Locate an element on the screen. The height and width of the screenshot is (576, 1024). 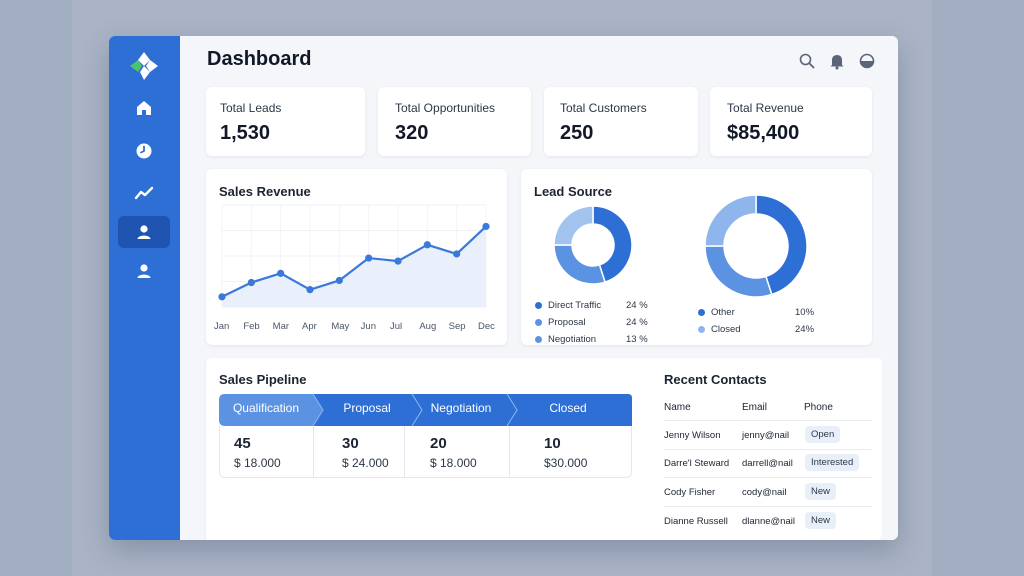
profile-button is located at coordinates (867, 61).